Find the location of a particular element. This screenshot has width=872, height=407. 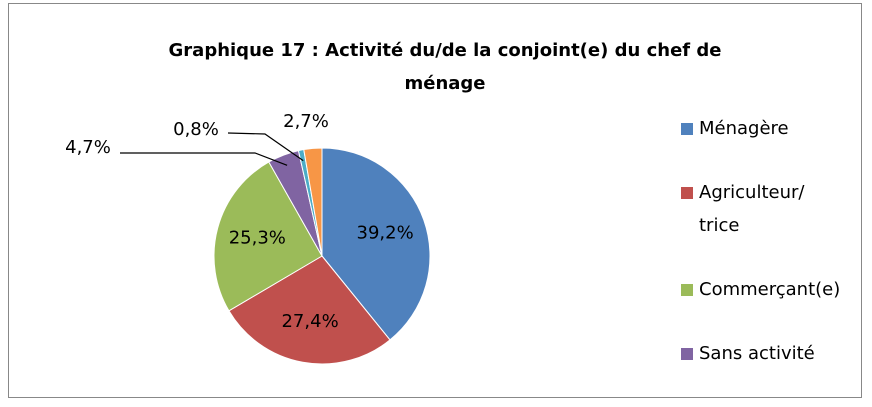

data-label: 25,3% is located at coordinates (257, 238).